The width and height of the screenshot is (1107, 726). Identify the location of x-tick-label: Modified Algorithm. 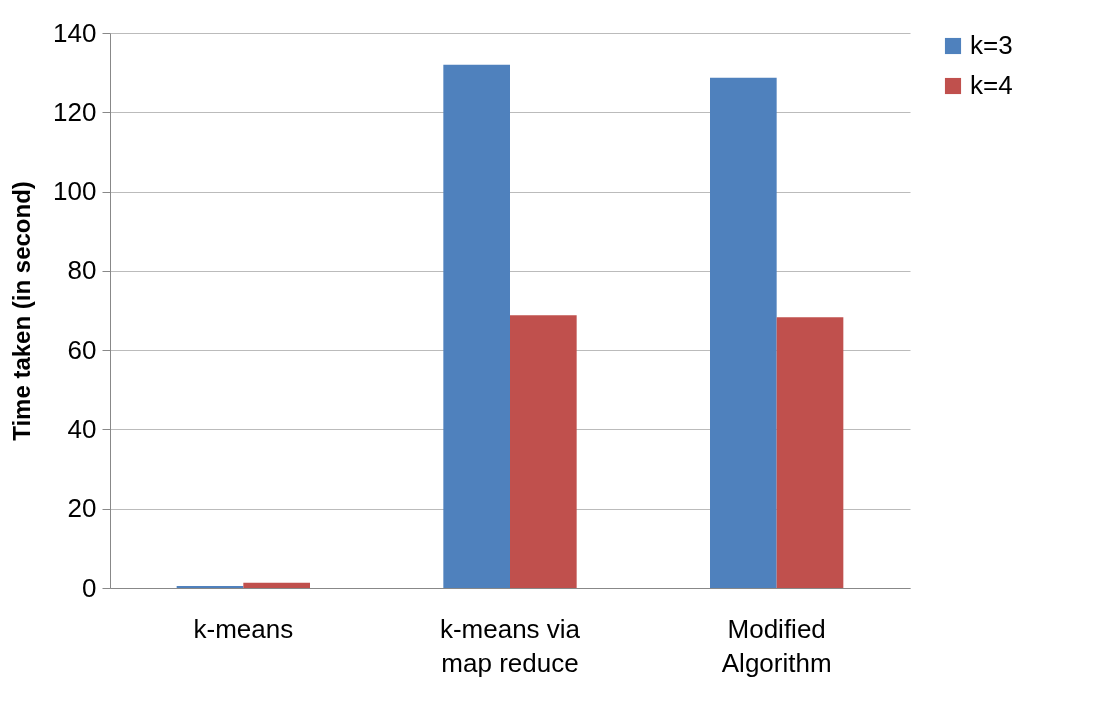
(776, 645).